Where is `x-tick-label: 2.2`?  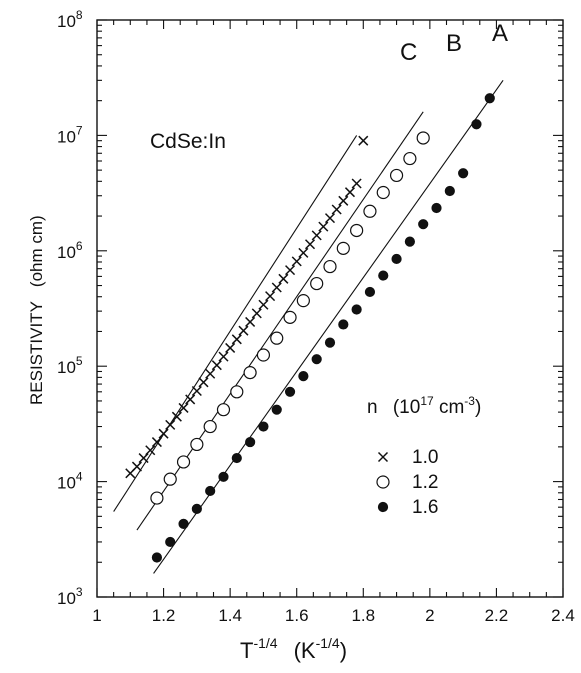
x-tick-label: 2.2 is located at coordinates (497, 615).